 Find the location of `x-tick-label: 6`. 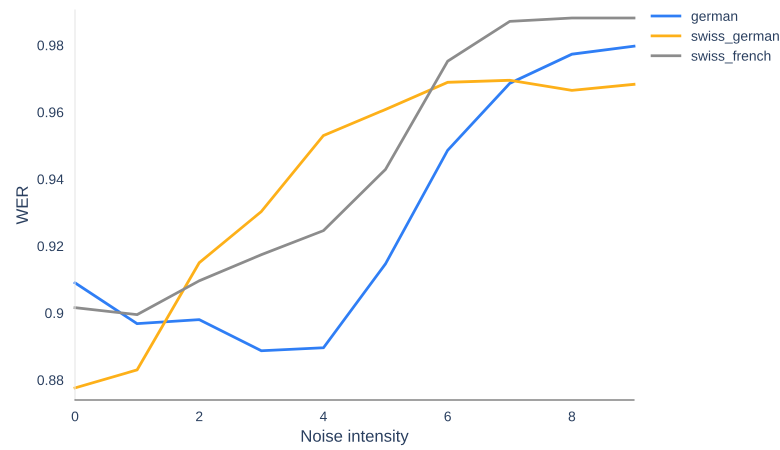

x-tick-label: 6 is located at coordinates (447, 416).